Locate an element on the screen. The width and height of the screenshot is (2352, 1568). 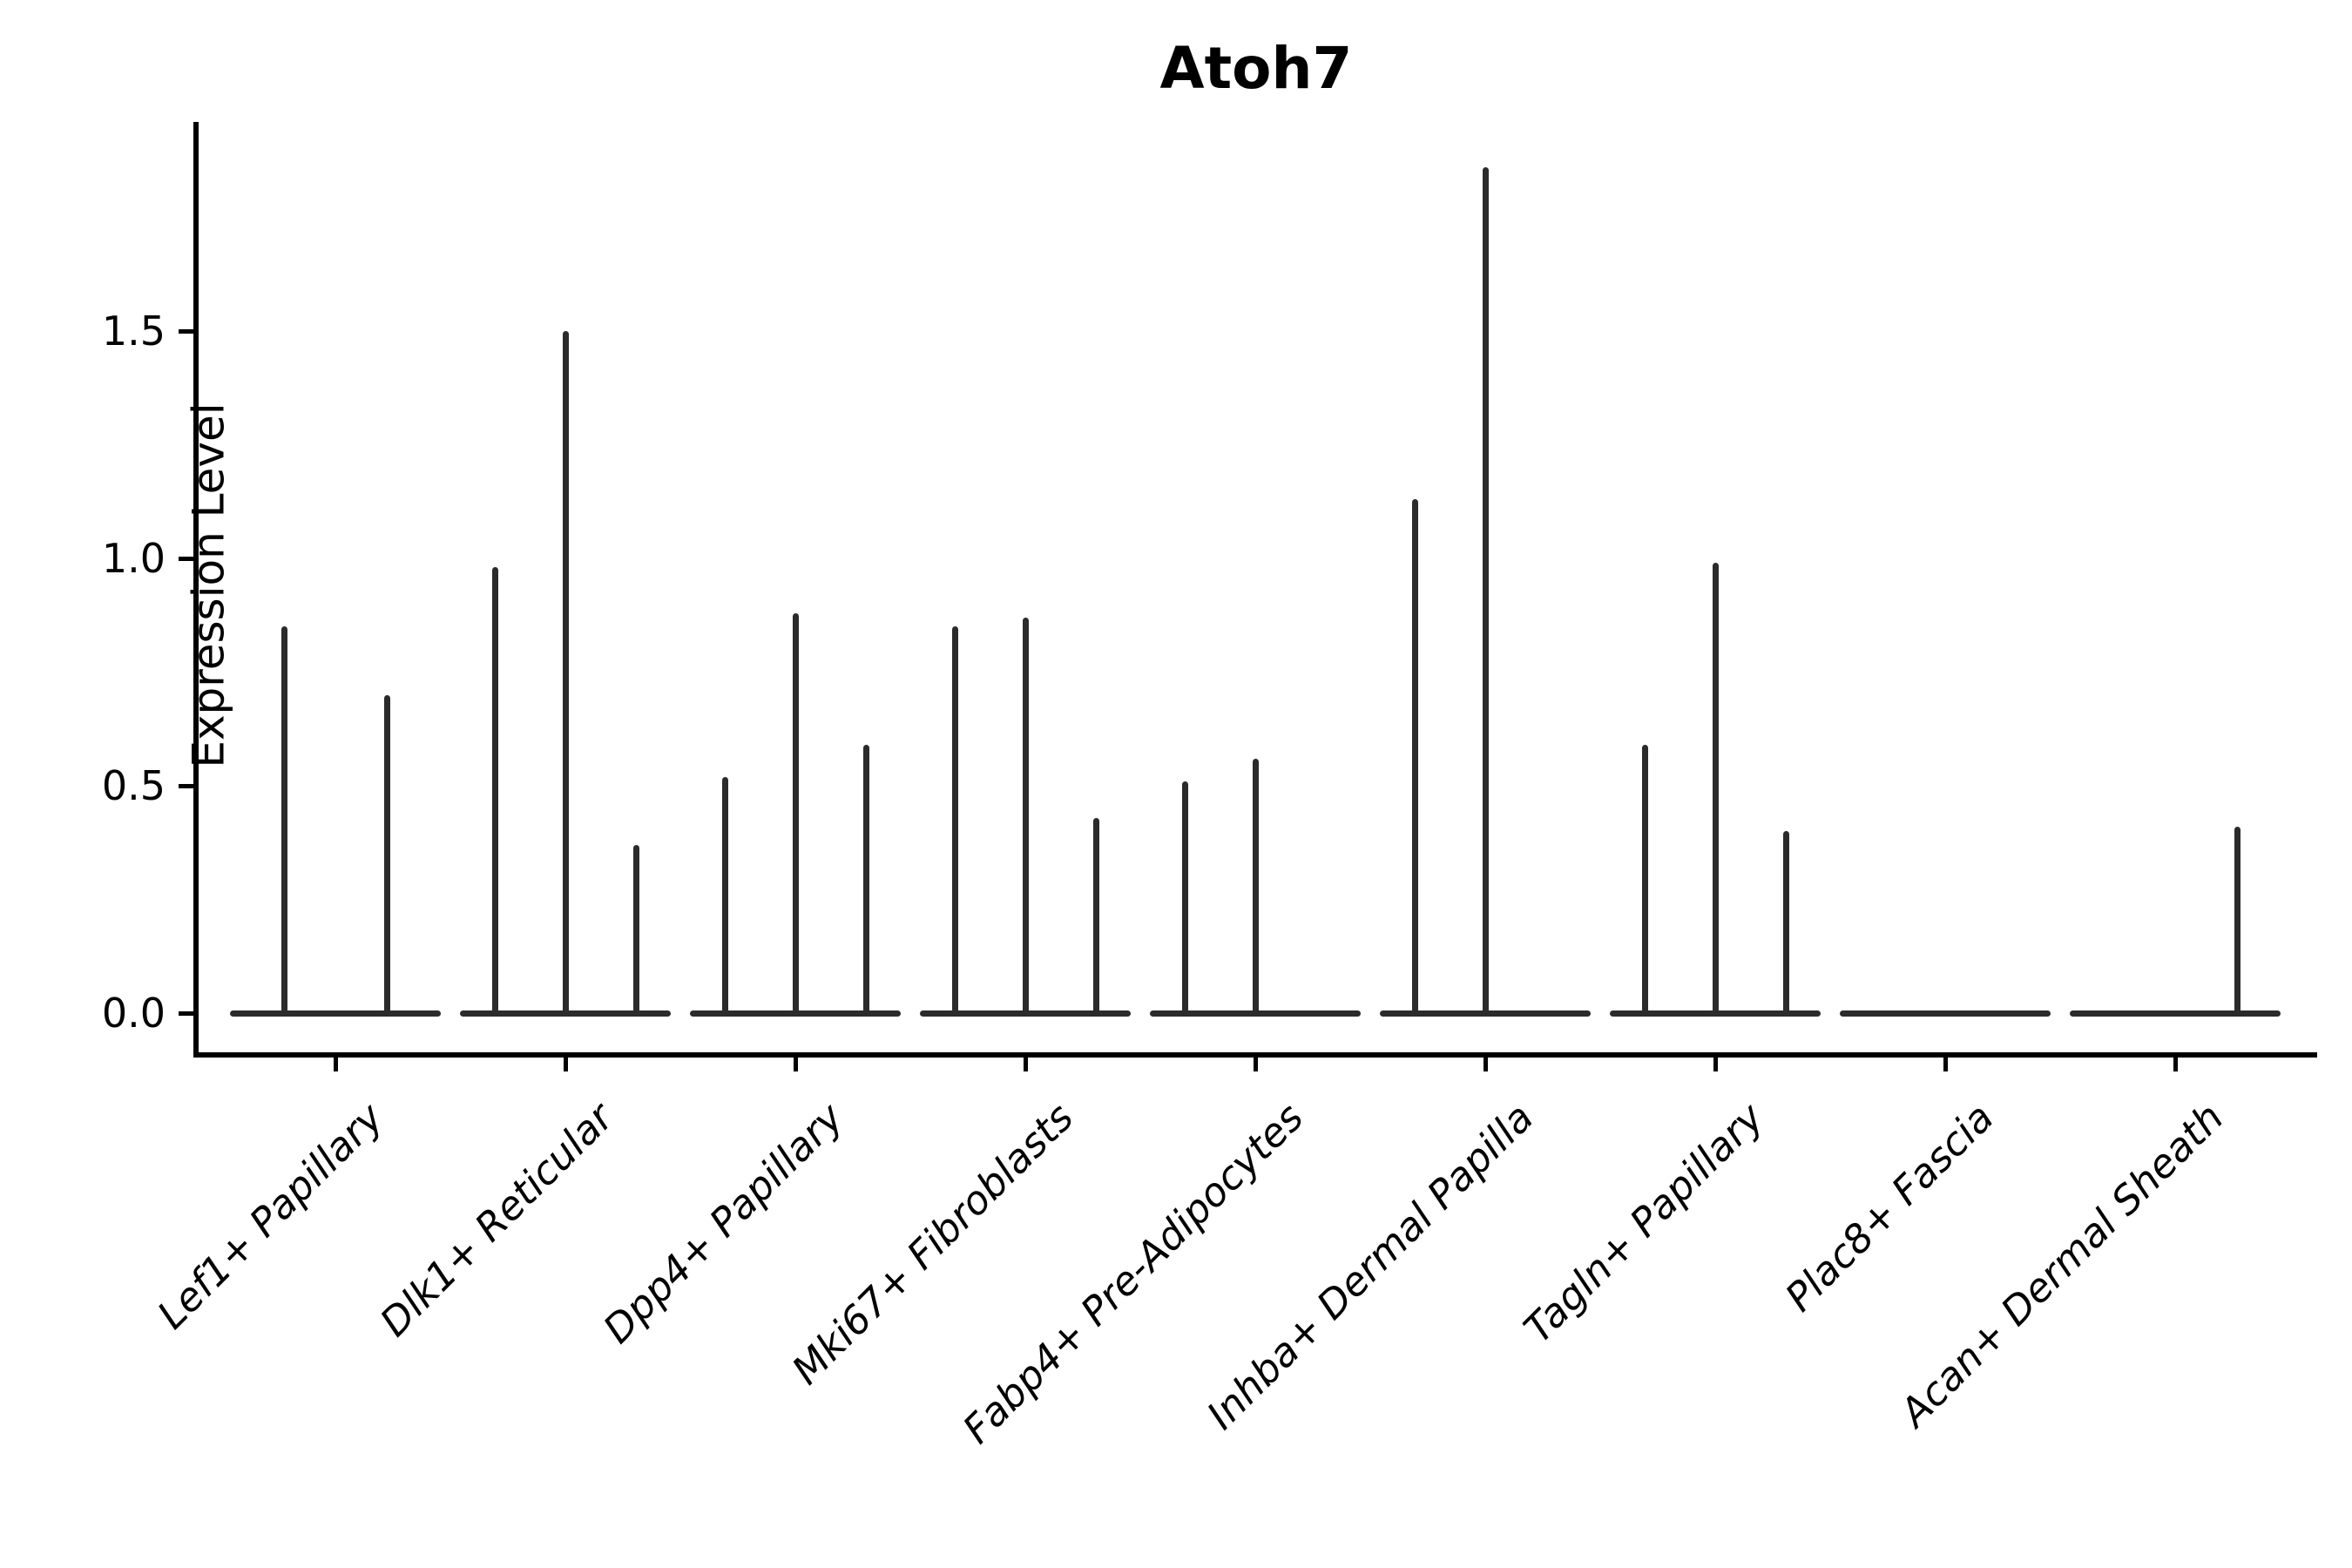
y-tick-label: 0.0 is located at coordinates (134, 1014).